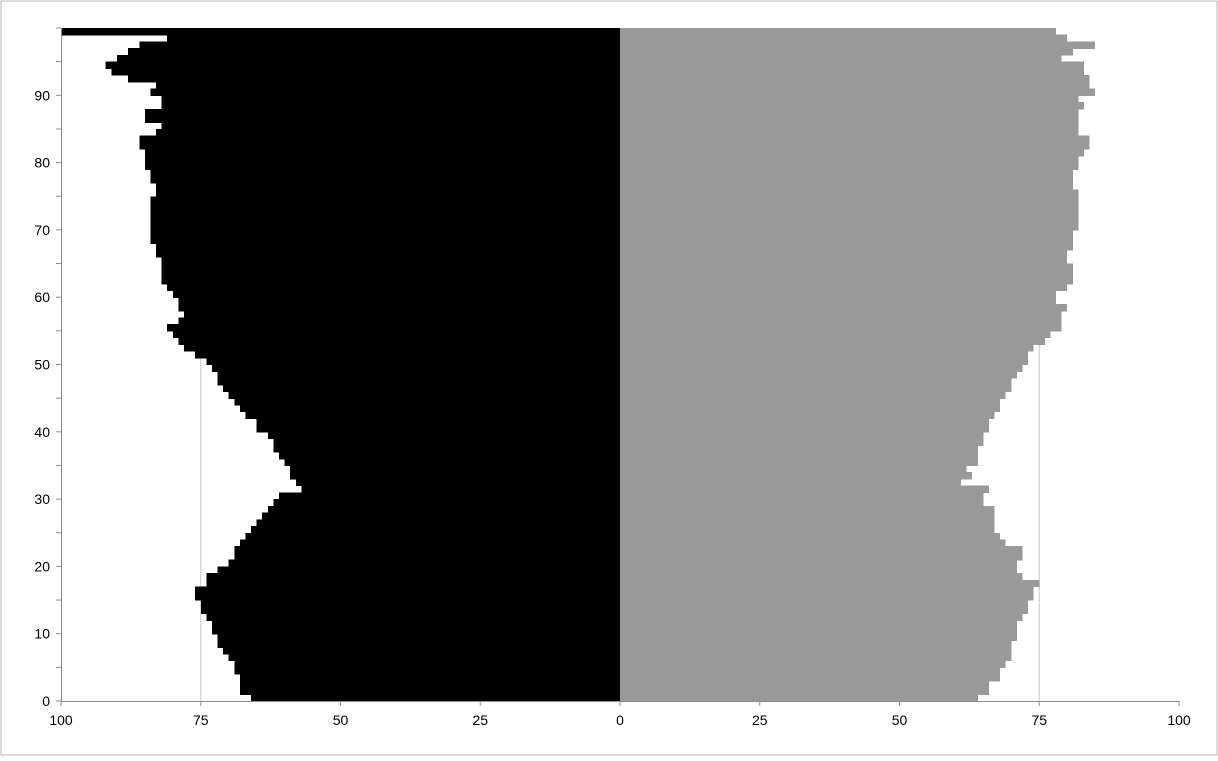 The height and width of the screenshot is (761, 1218). Describe the element at coordinates (42, 365) in the screenshot. I see `y-tick-label: 50` at that location.